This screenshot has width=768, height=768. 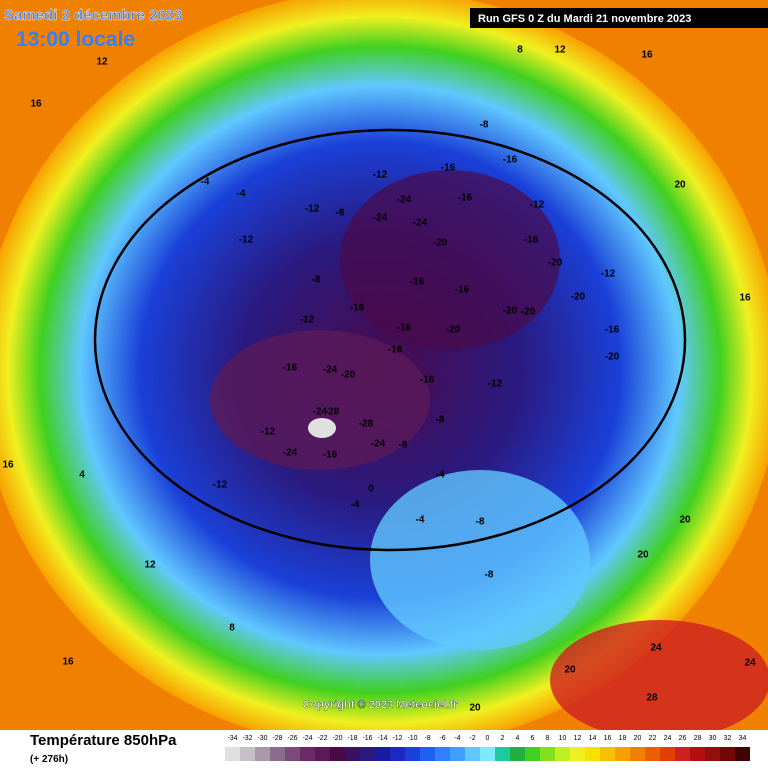 I want to click on scale-tick-label: -32, so click(x=247, y=738).